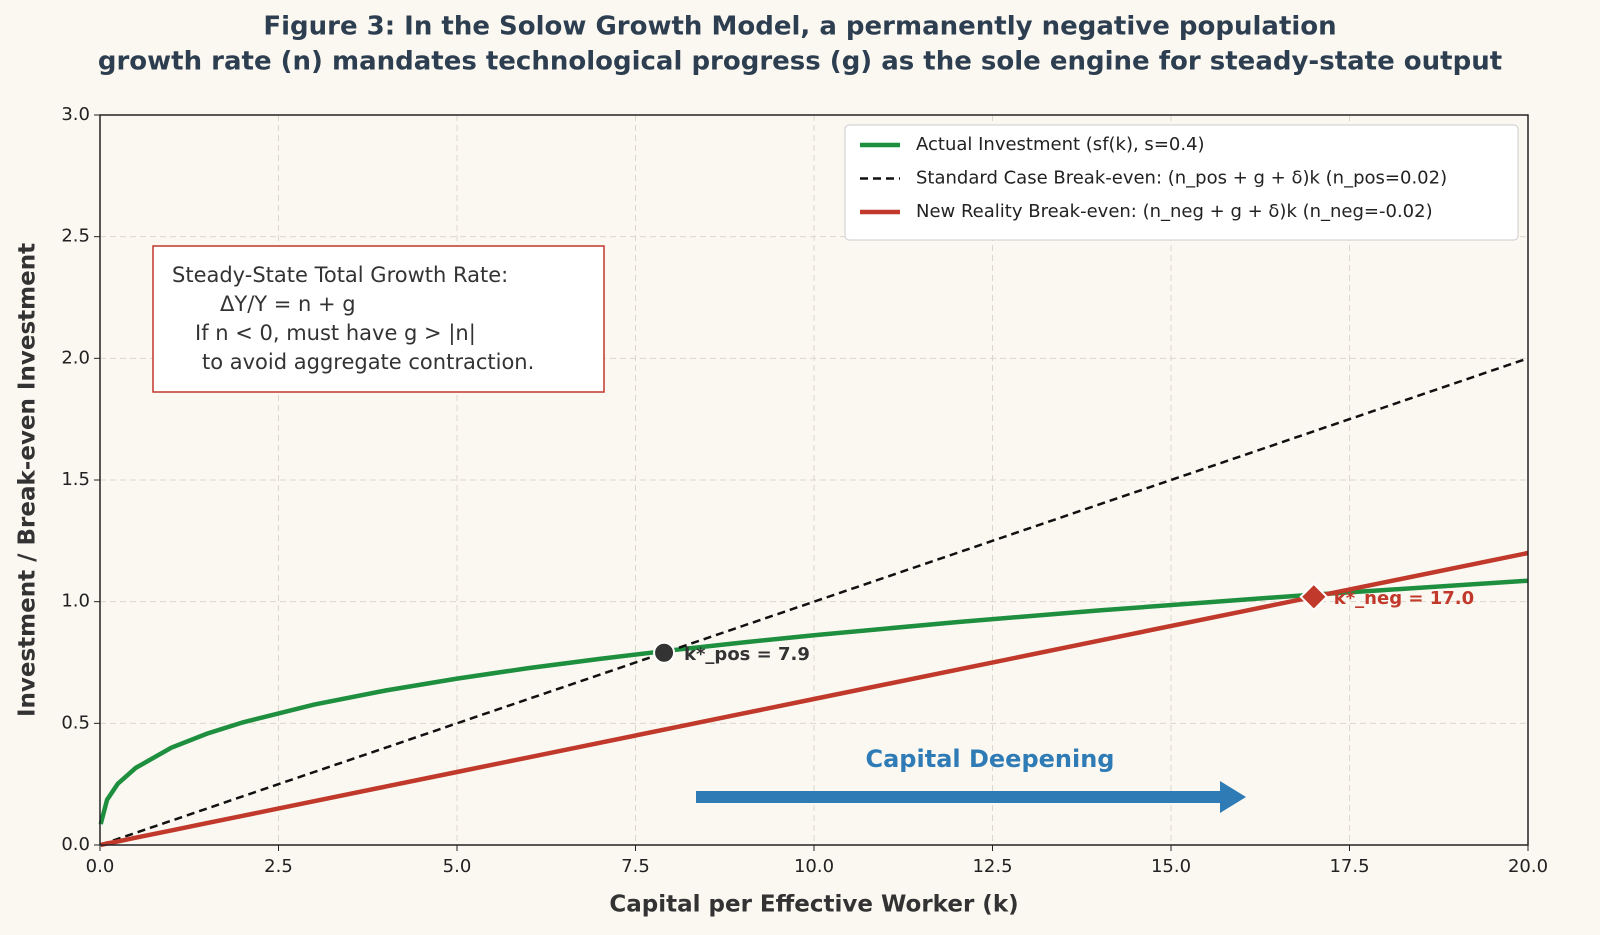 This screenshot has width=1600, height=935. What do you see at coordinates (971, 797) in the screenshot?
I see `annotation-arrow` at bounding box center [971, 797].